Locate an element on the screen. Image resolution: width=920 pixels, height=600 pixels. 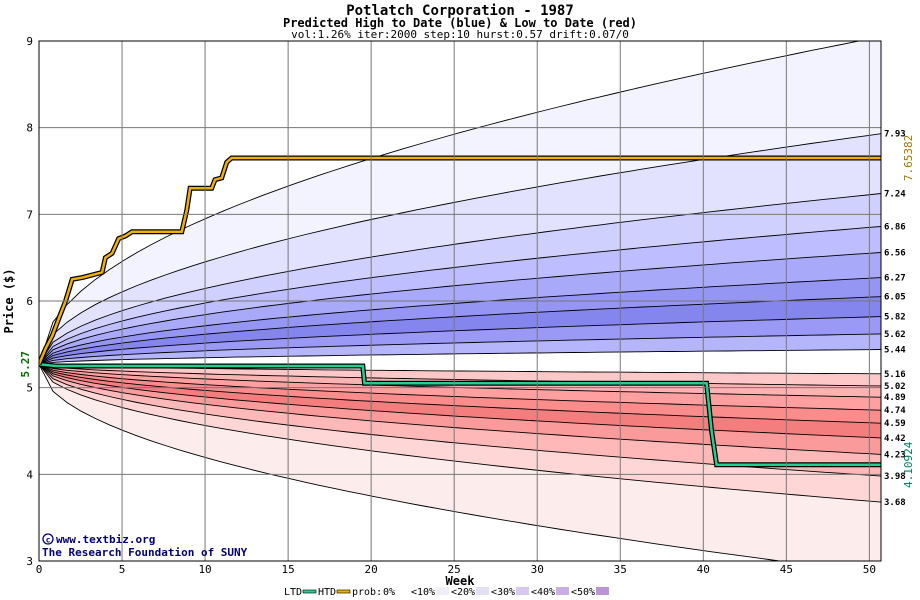
y-tick-label: 6 is located at coordinates (29, 301).